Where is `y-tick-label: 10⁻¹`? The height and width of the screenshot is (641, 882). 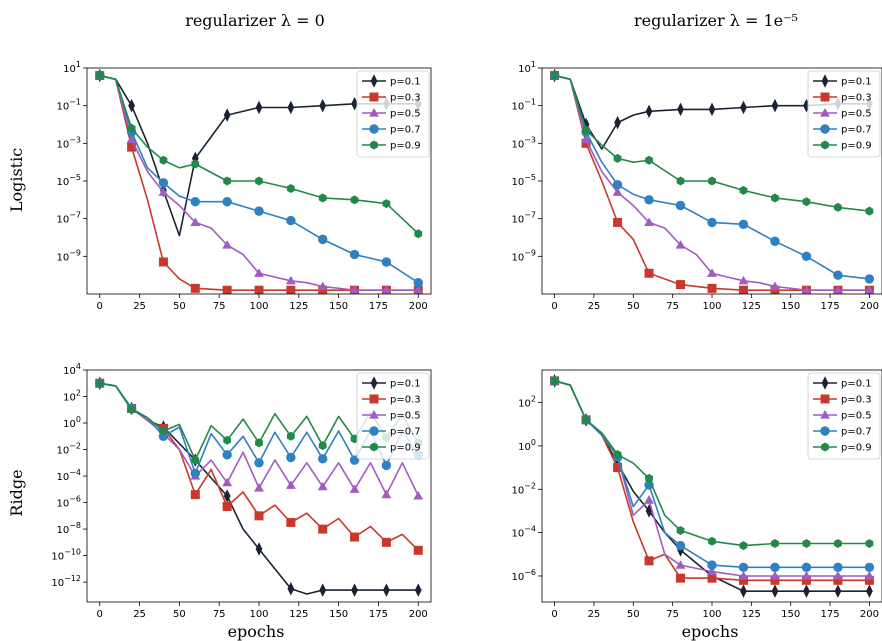 y-tick-label: 10⁻¹ is located at coordinates (523, 105).